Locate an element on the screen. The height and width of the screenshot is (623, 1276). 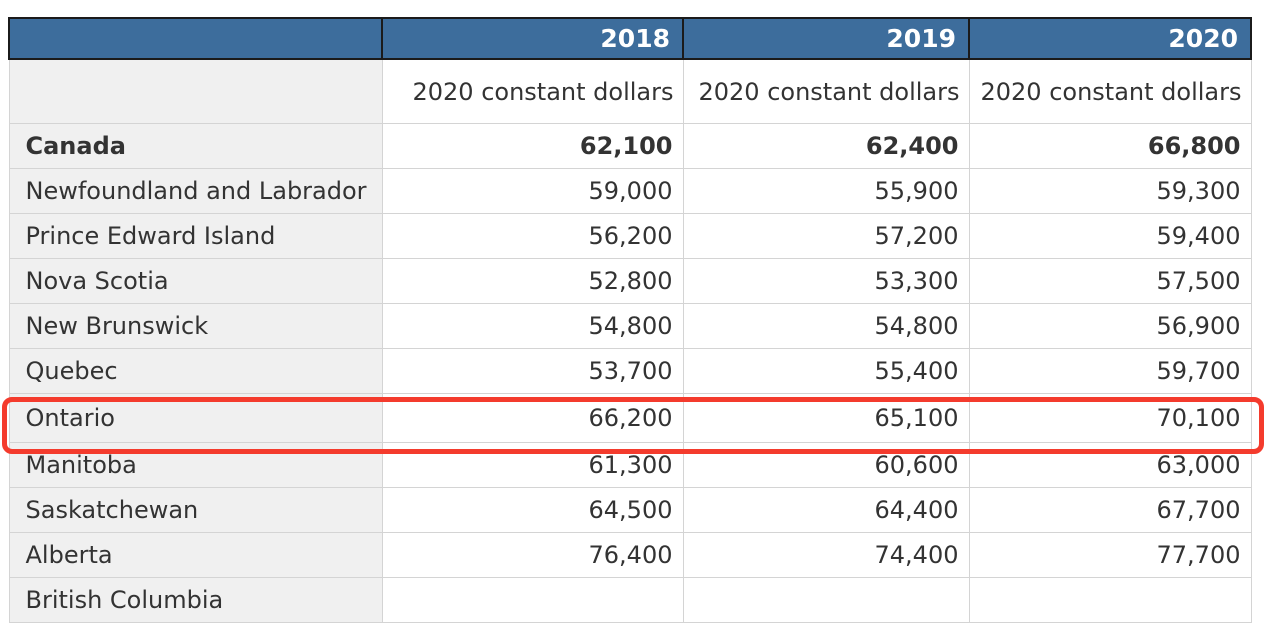
row-label: New Brunswick is located at coordinates (195, 326).